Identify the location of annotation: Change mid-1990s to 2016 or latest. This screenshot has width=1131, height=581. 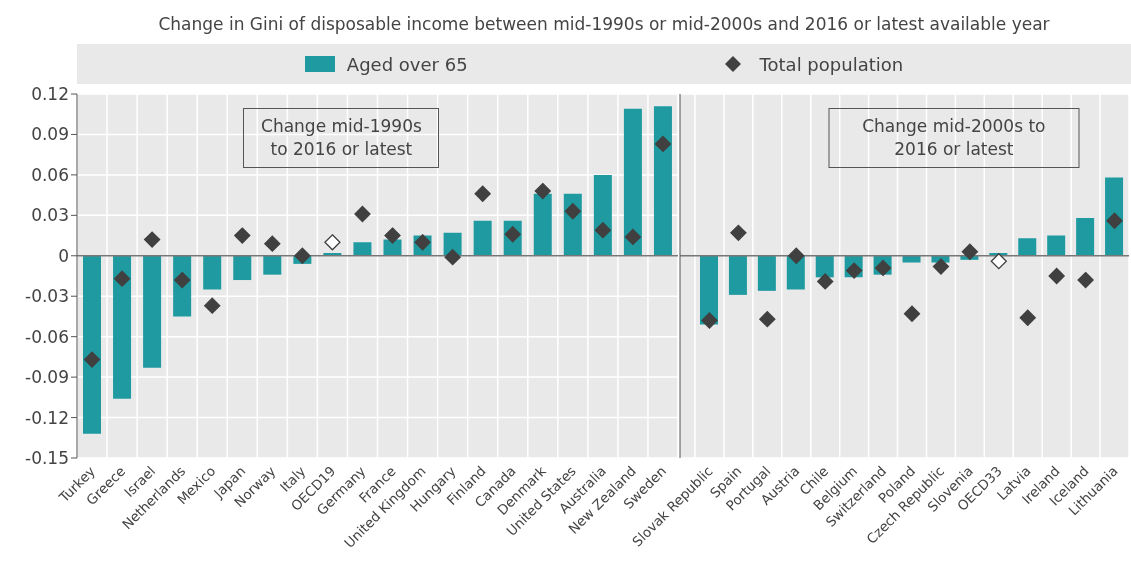
(341, 138).